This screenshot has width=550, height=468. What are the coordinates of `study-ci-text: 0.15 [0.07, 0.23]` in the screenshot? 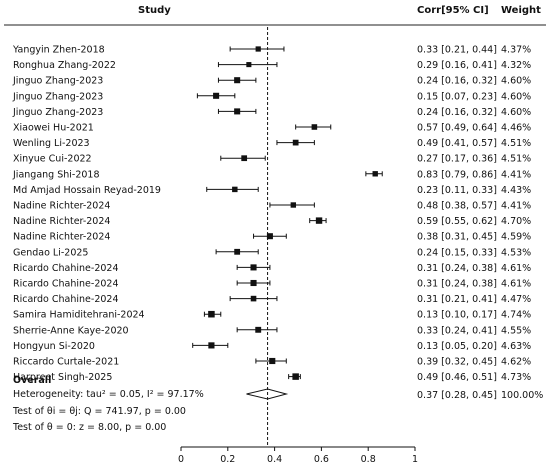 It's located at (457, 96).